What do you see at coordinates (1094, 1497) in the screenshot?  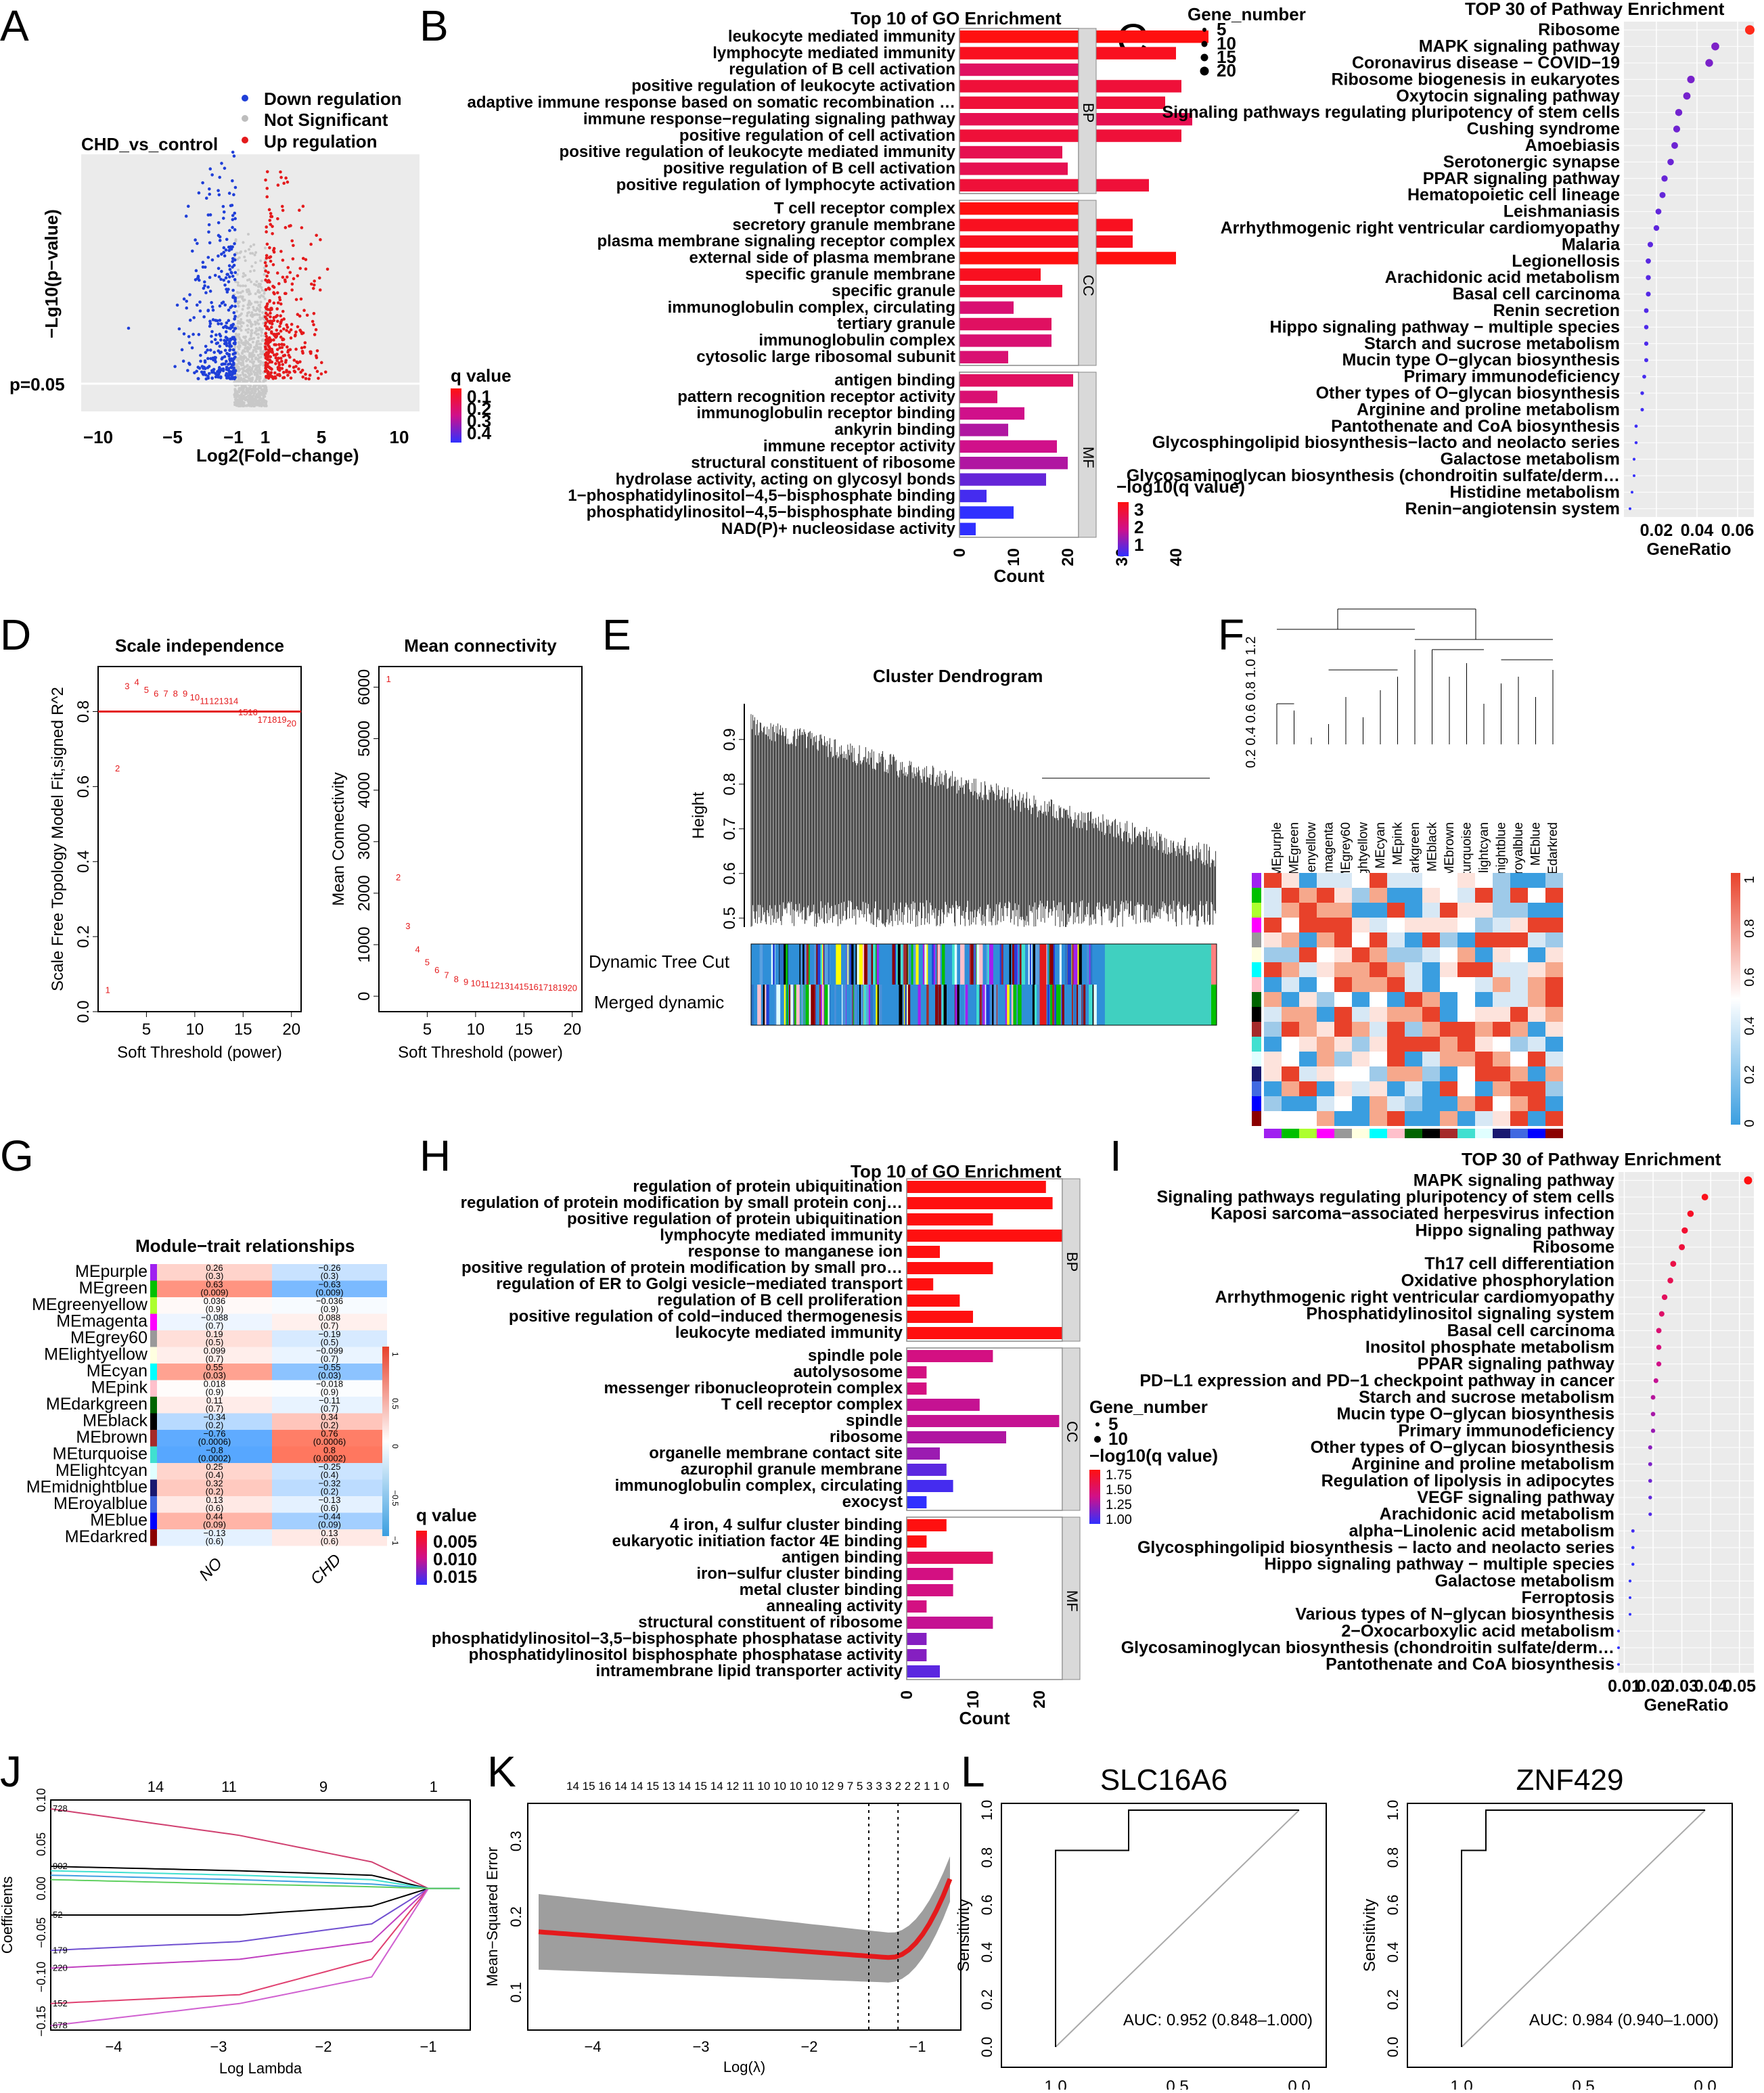 I see `i-color-bar` at bounding box center [1094, 1497].